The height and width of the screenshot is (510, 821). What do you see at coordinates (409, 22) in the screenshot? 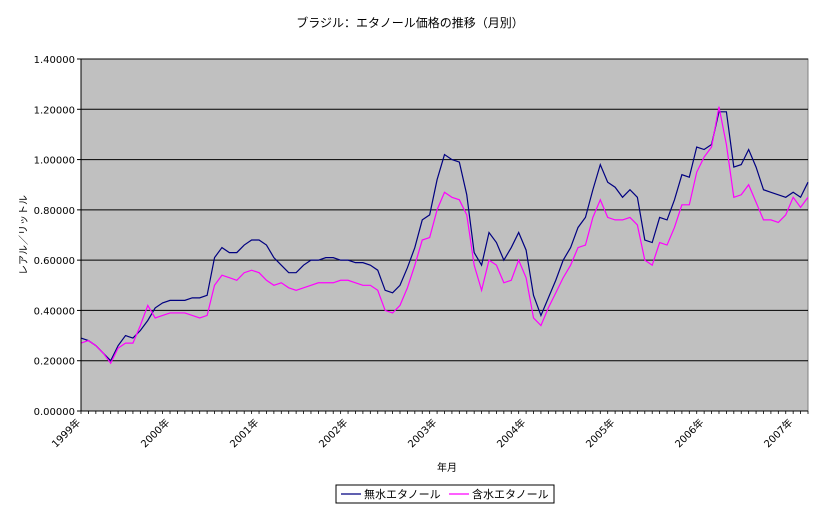
I see `chart-title: ブラジル：エタノール価格の推移（月別）` at bounding box center [409, 22].